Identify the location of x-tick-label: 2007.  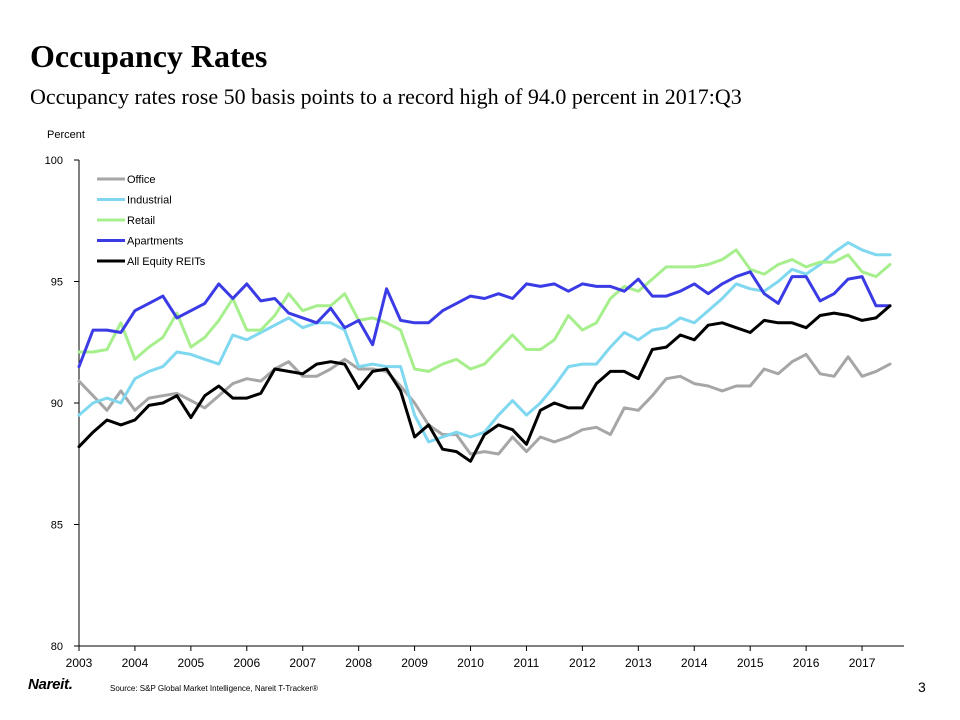
(302, 663).